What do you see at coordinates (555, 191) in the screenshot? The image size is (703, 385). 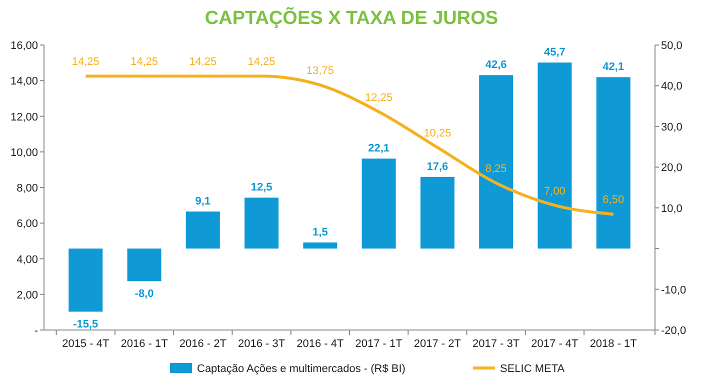 I see `data-label: 7,00` at bounding box center [555, 191].